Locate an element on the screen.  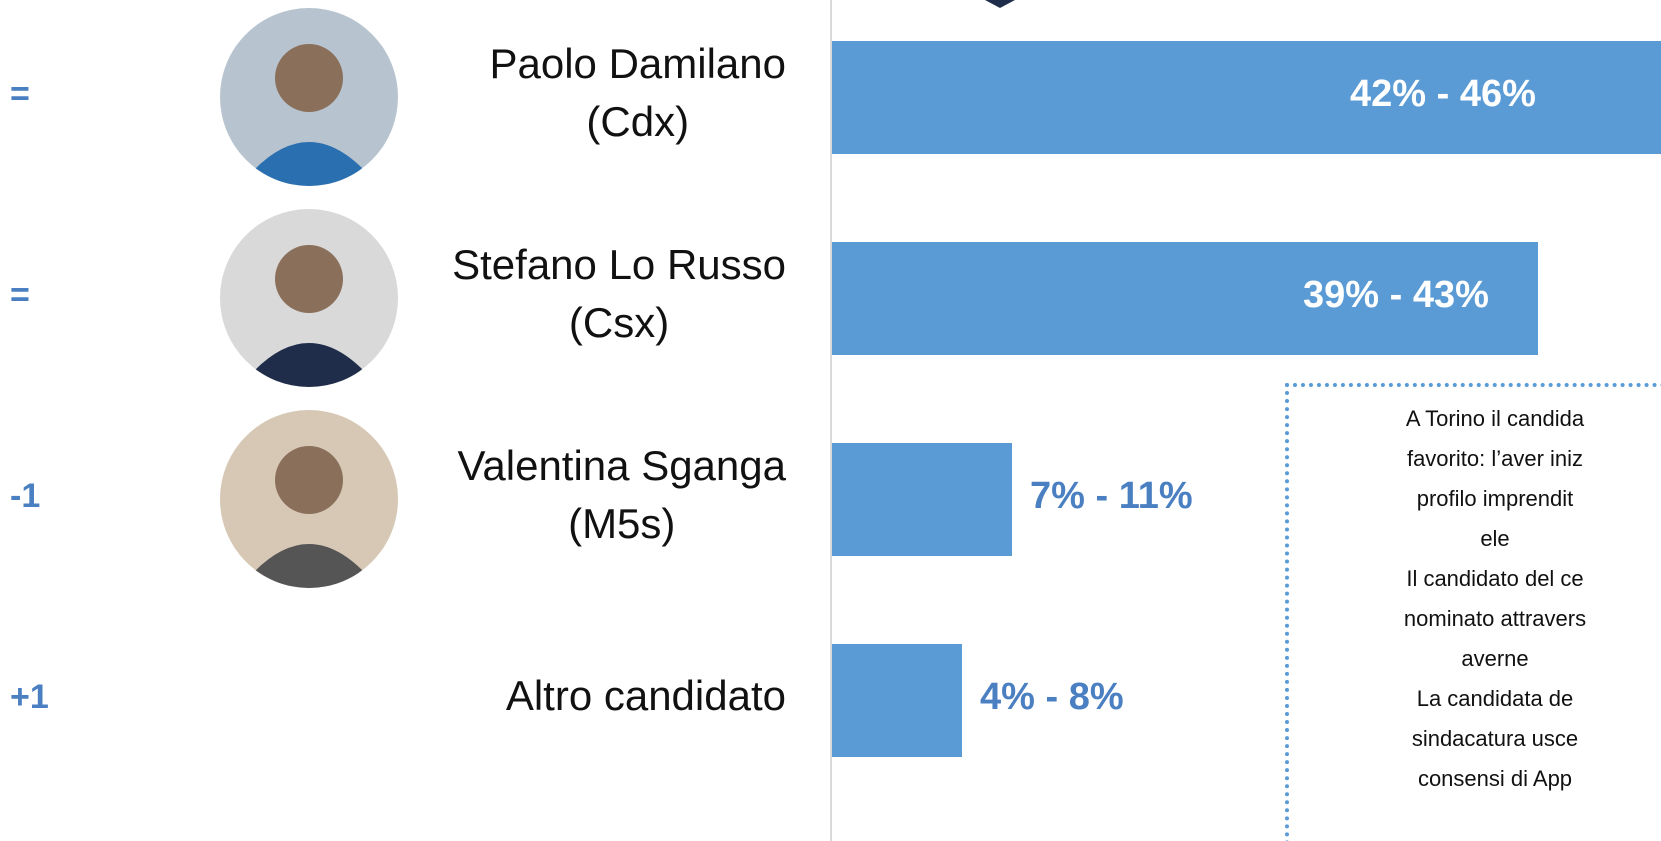
note-line: ele is located at coordinates (1495, 538).